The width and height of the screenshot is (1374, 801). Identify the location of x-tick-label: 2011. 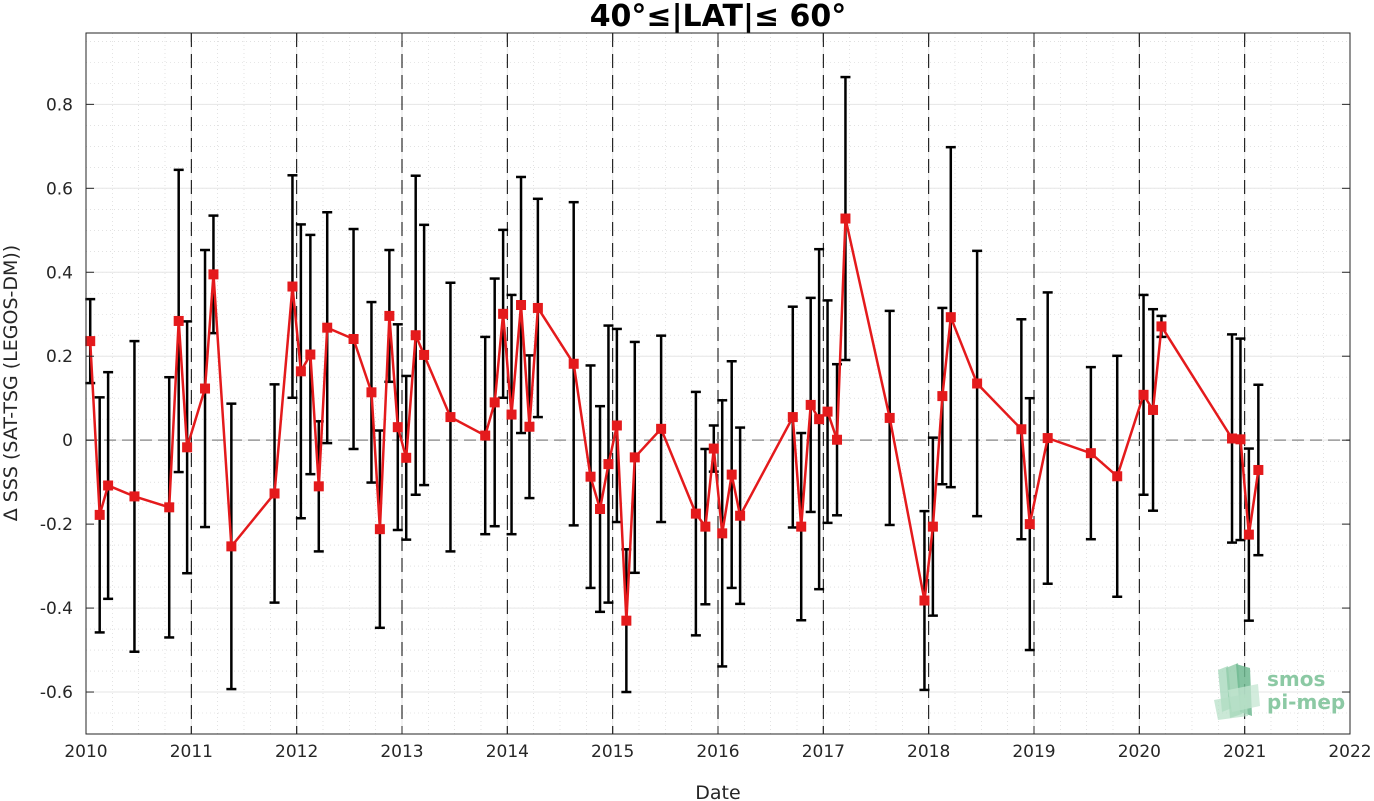
(191, 752).